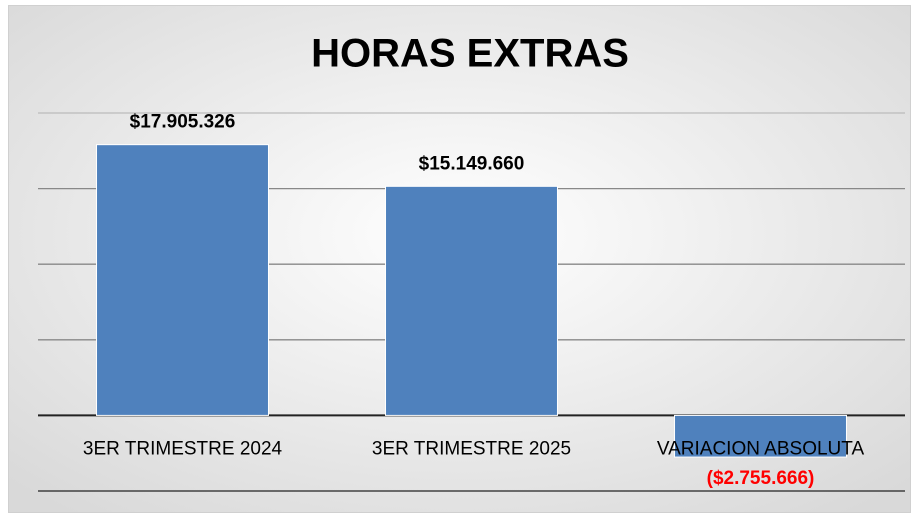  I want to click on x-tick-label: VARIACION ABSOLUTA, so click(761, 448).